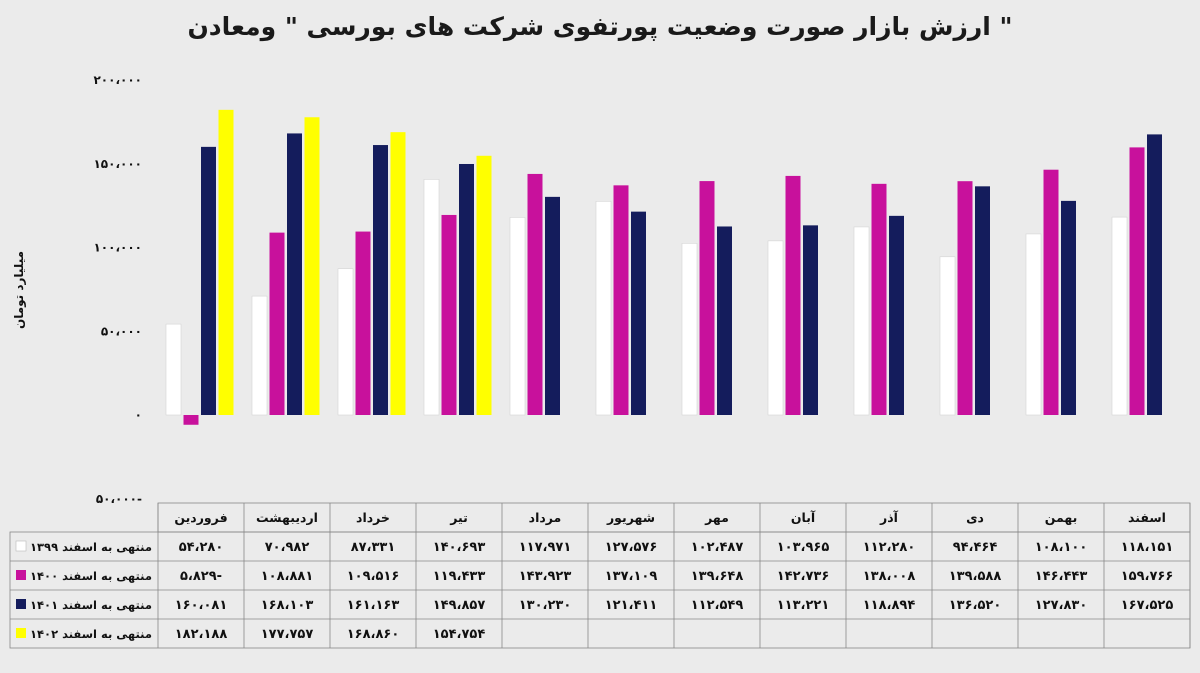 The image size is (1200, 673). What do you see at coordinates (373, 547) in the screenshot?
I see `data-label: ۸۷،۳۳۱` at bounding box center [373, 547].